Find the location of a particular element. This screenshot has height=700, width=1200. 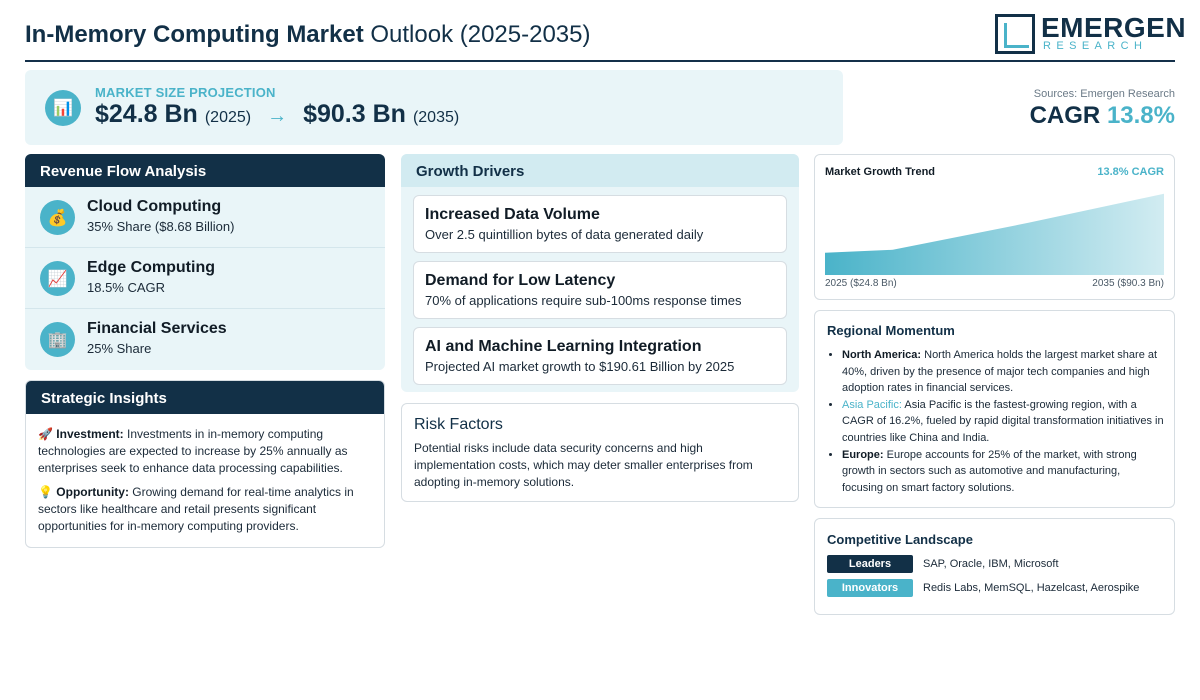

projection-end-year: (2035) is located at coordinates (436, 117).